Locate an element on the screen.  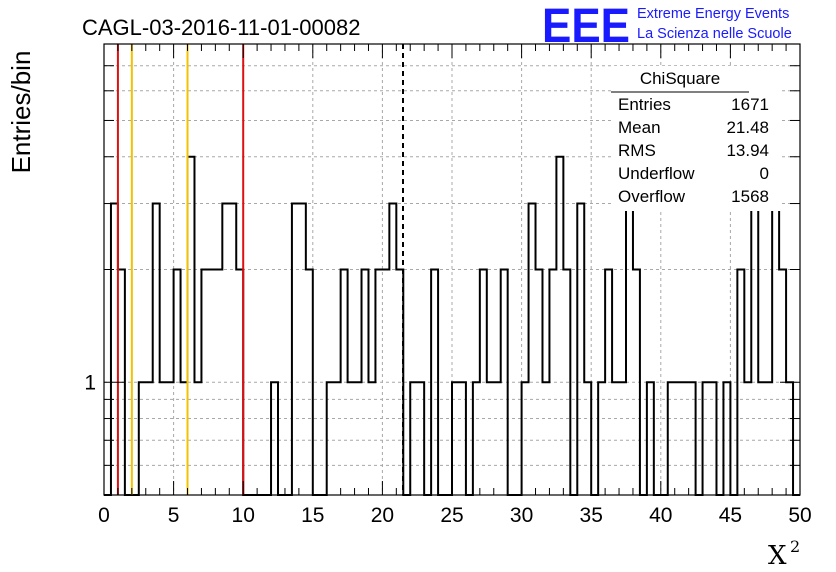
logo-mark: EEE is located at coordinates (586, 26).